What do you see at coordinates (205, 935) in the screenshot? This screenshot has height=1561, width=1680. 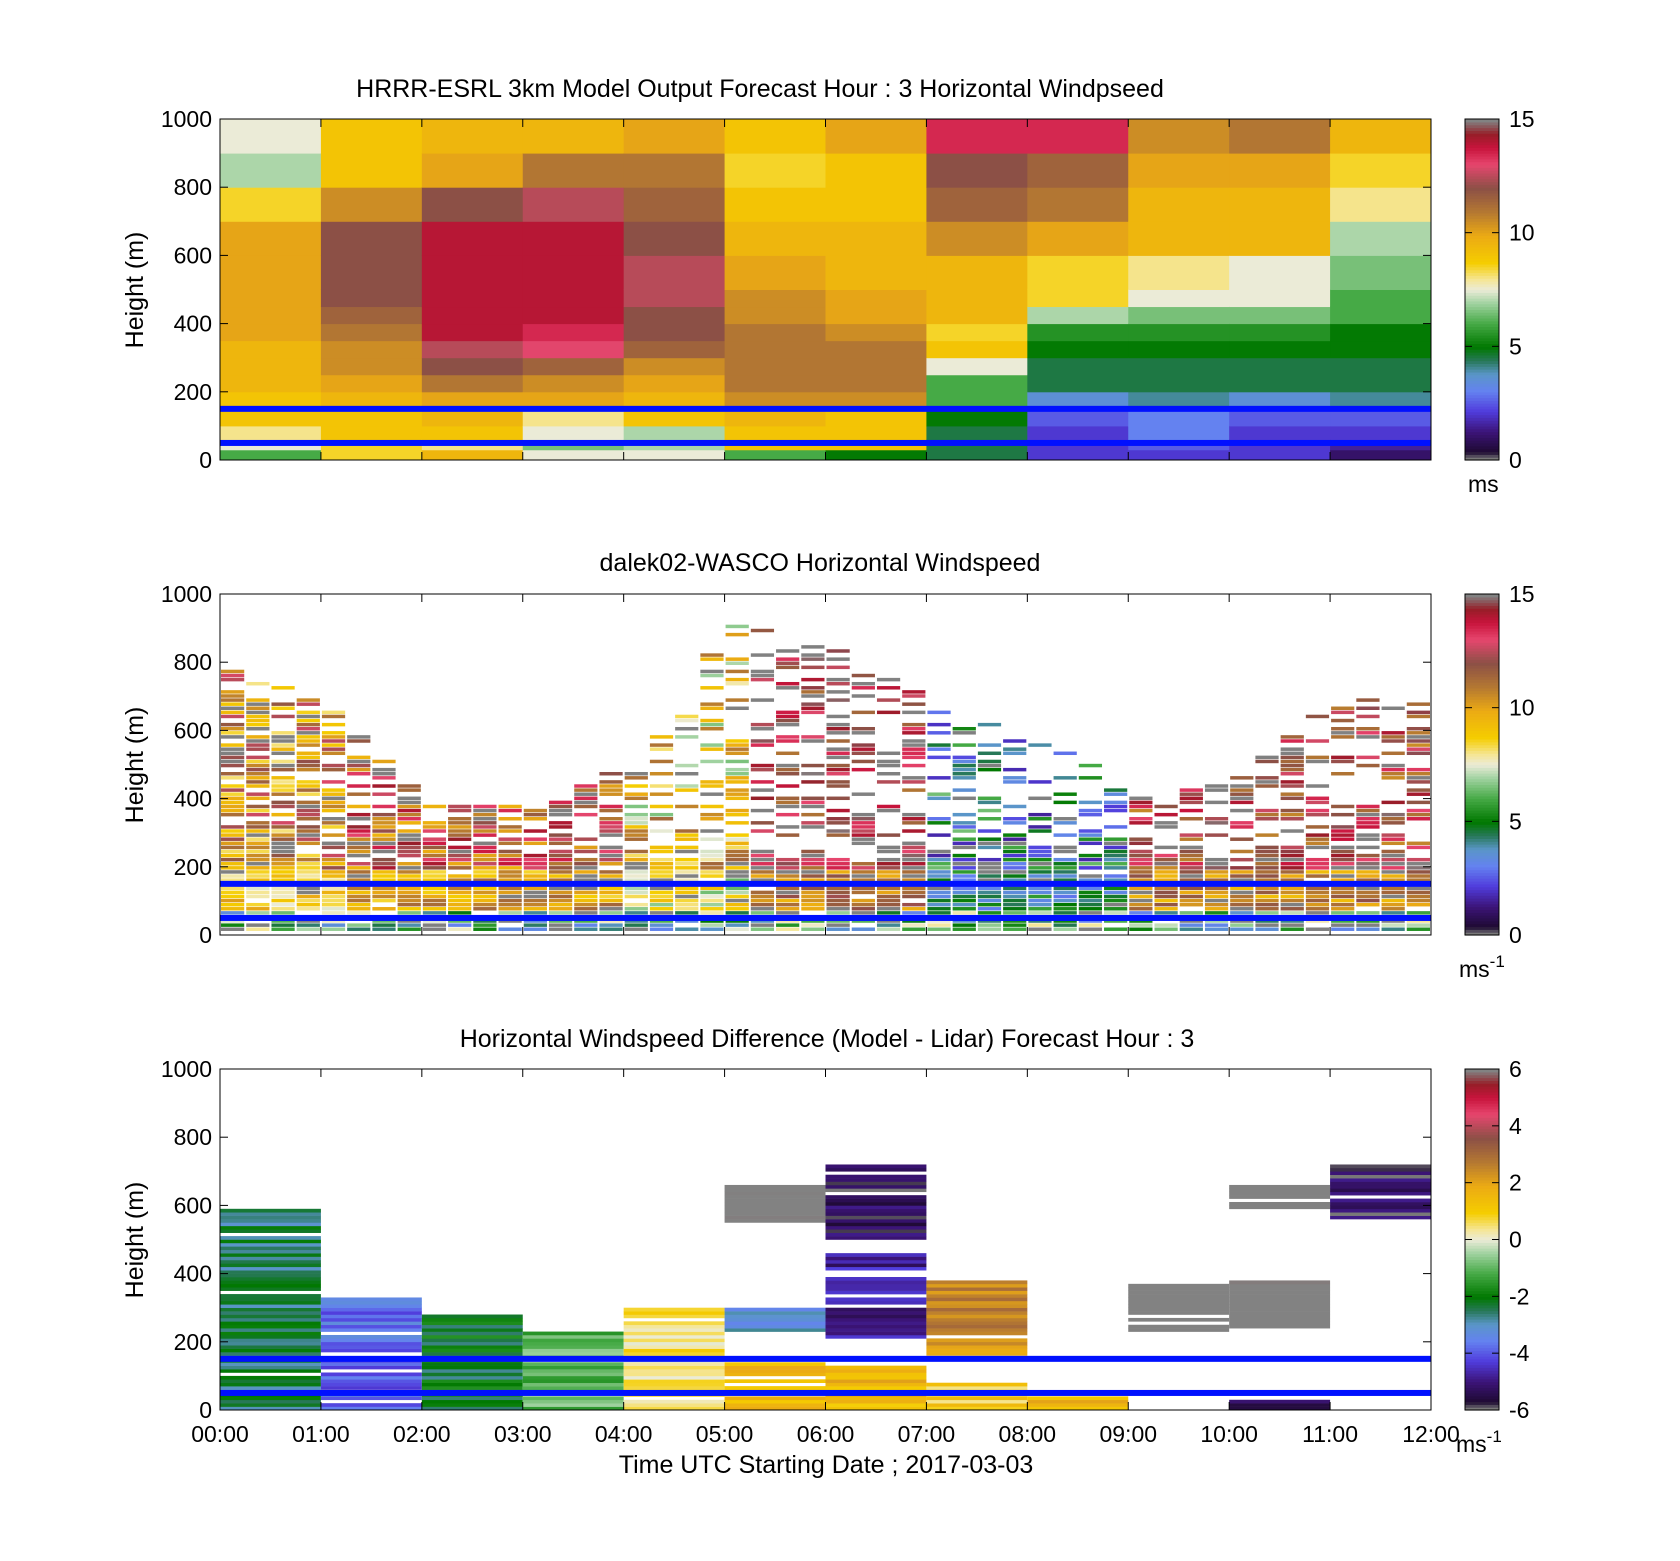 I see `y-tick-label: 0` at bounding box center [205, 935].